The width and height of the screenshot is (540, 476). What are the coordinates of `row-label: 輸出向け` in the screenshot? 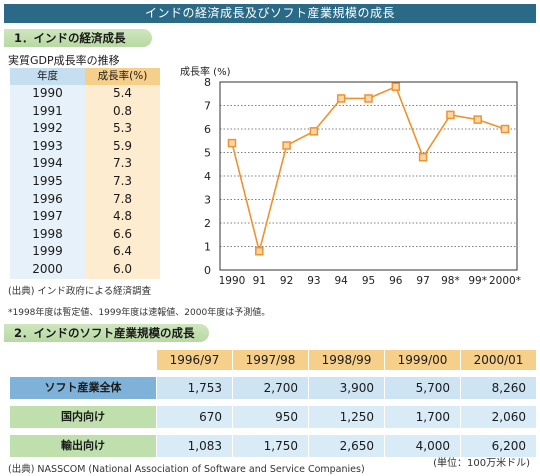 It's located at (83, 446).